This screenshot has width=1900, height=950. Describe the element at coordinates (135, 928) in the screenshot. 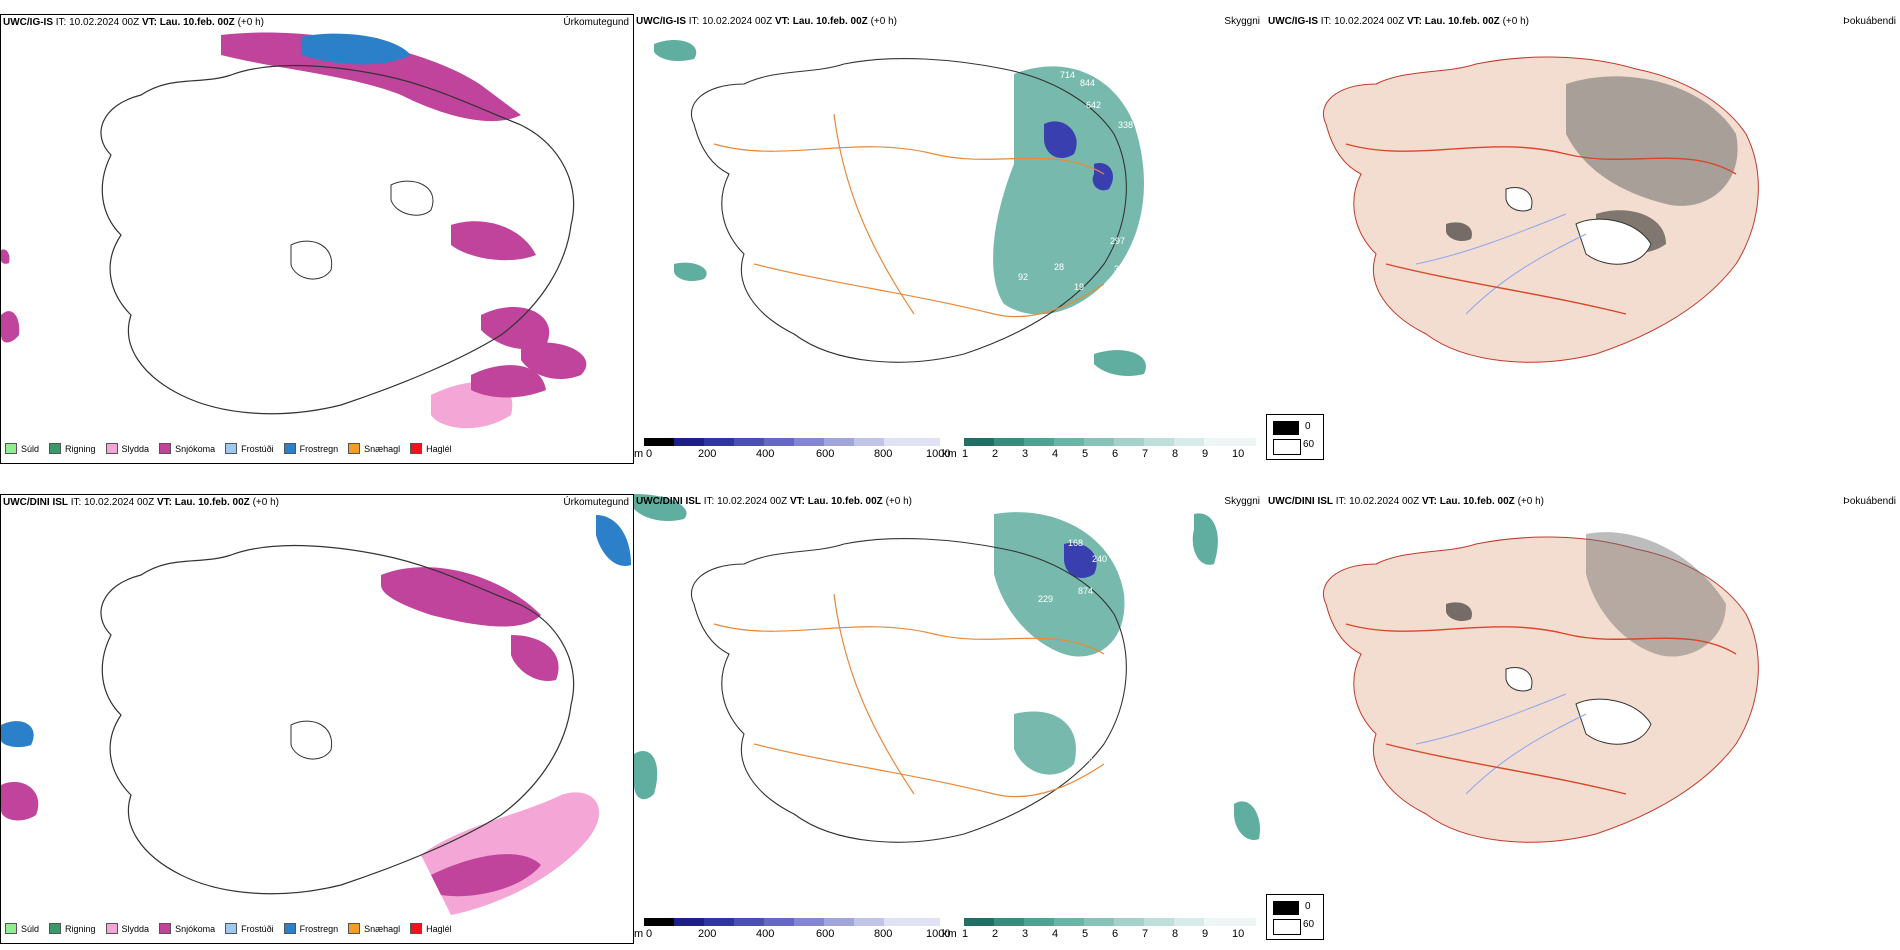

I see `legend-label: Slydda` at that location.